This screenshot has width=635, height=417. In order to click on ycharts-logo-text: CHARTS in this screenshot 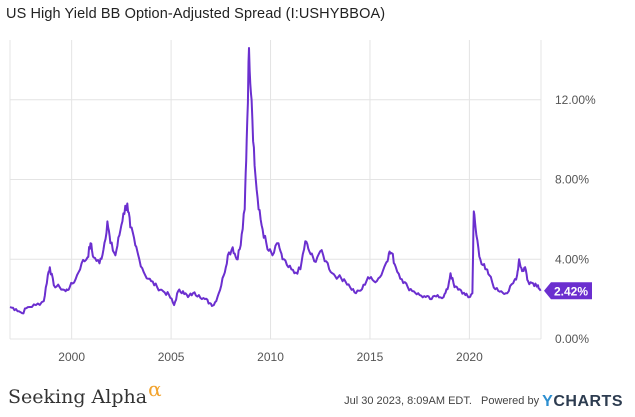, I will do `click(588, 401)`.